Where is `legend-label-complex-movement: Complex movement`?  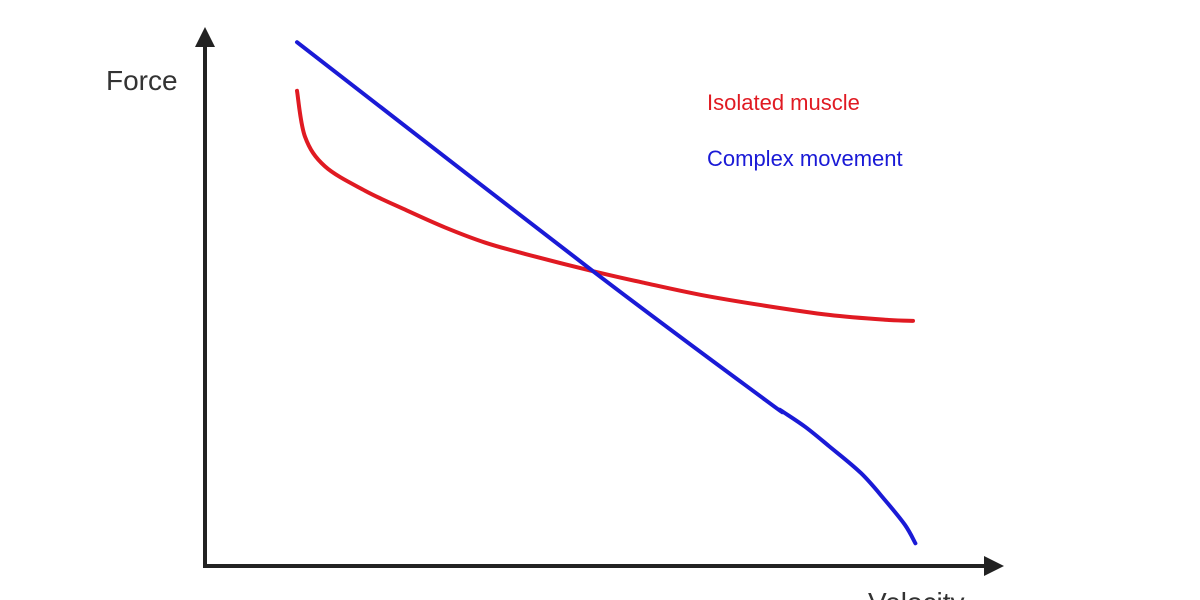 legend-label-complex-movement: Complex movement is located at coordinates (805, 158).